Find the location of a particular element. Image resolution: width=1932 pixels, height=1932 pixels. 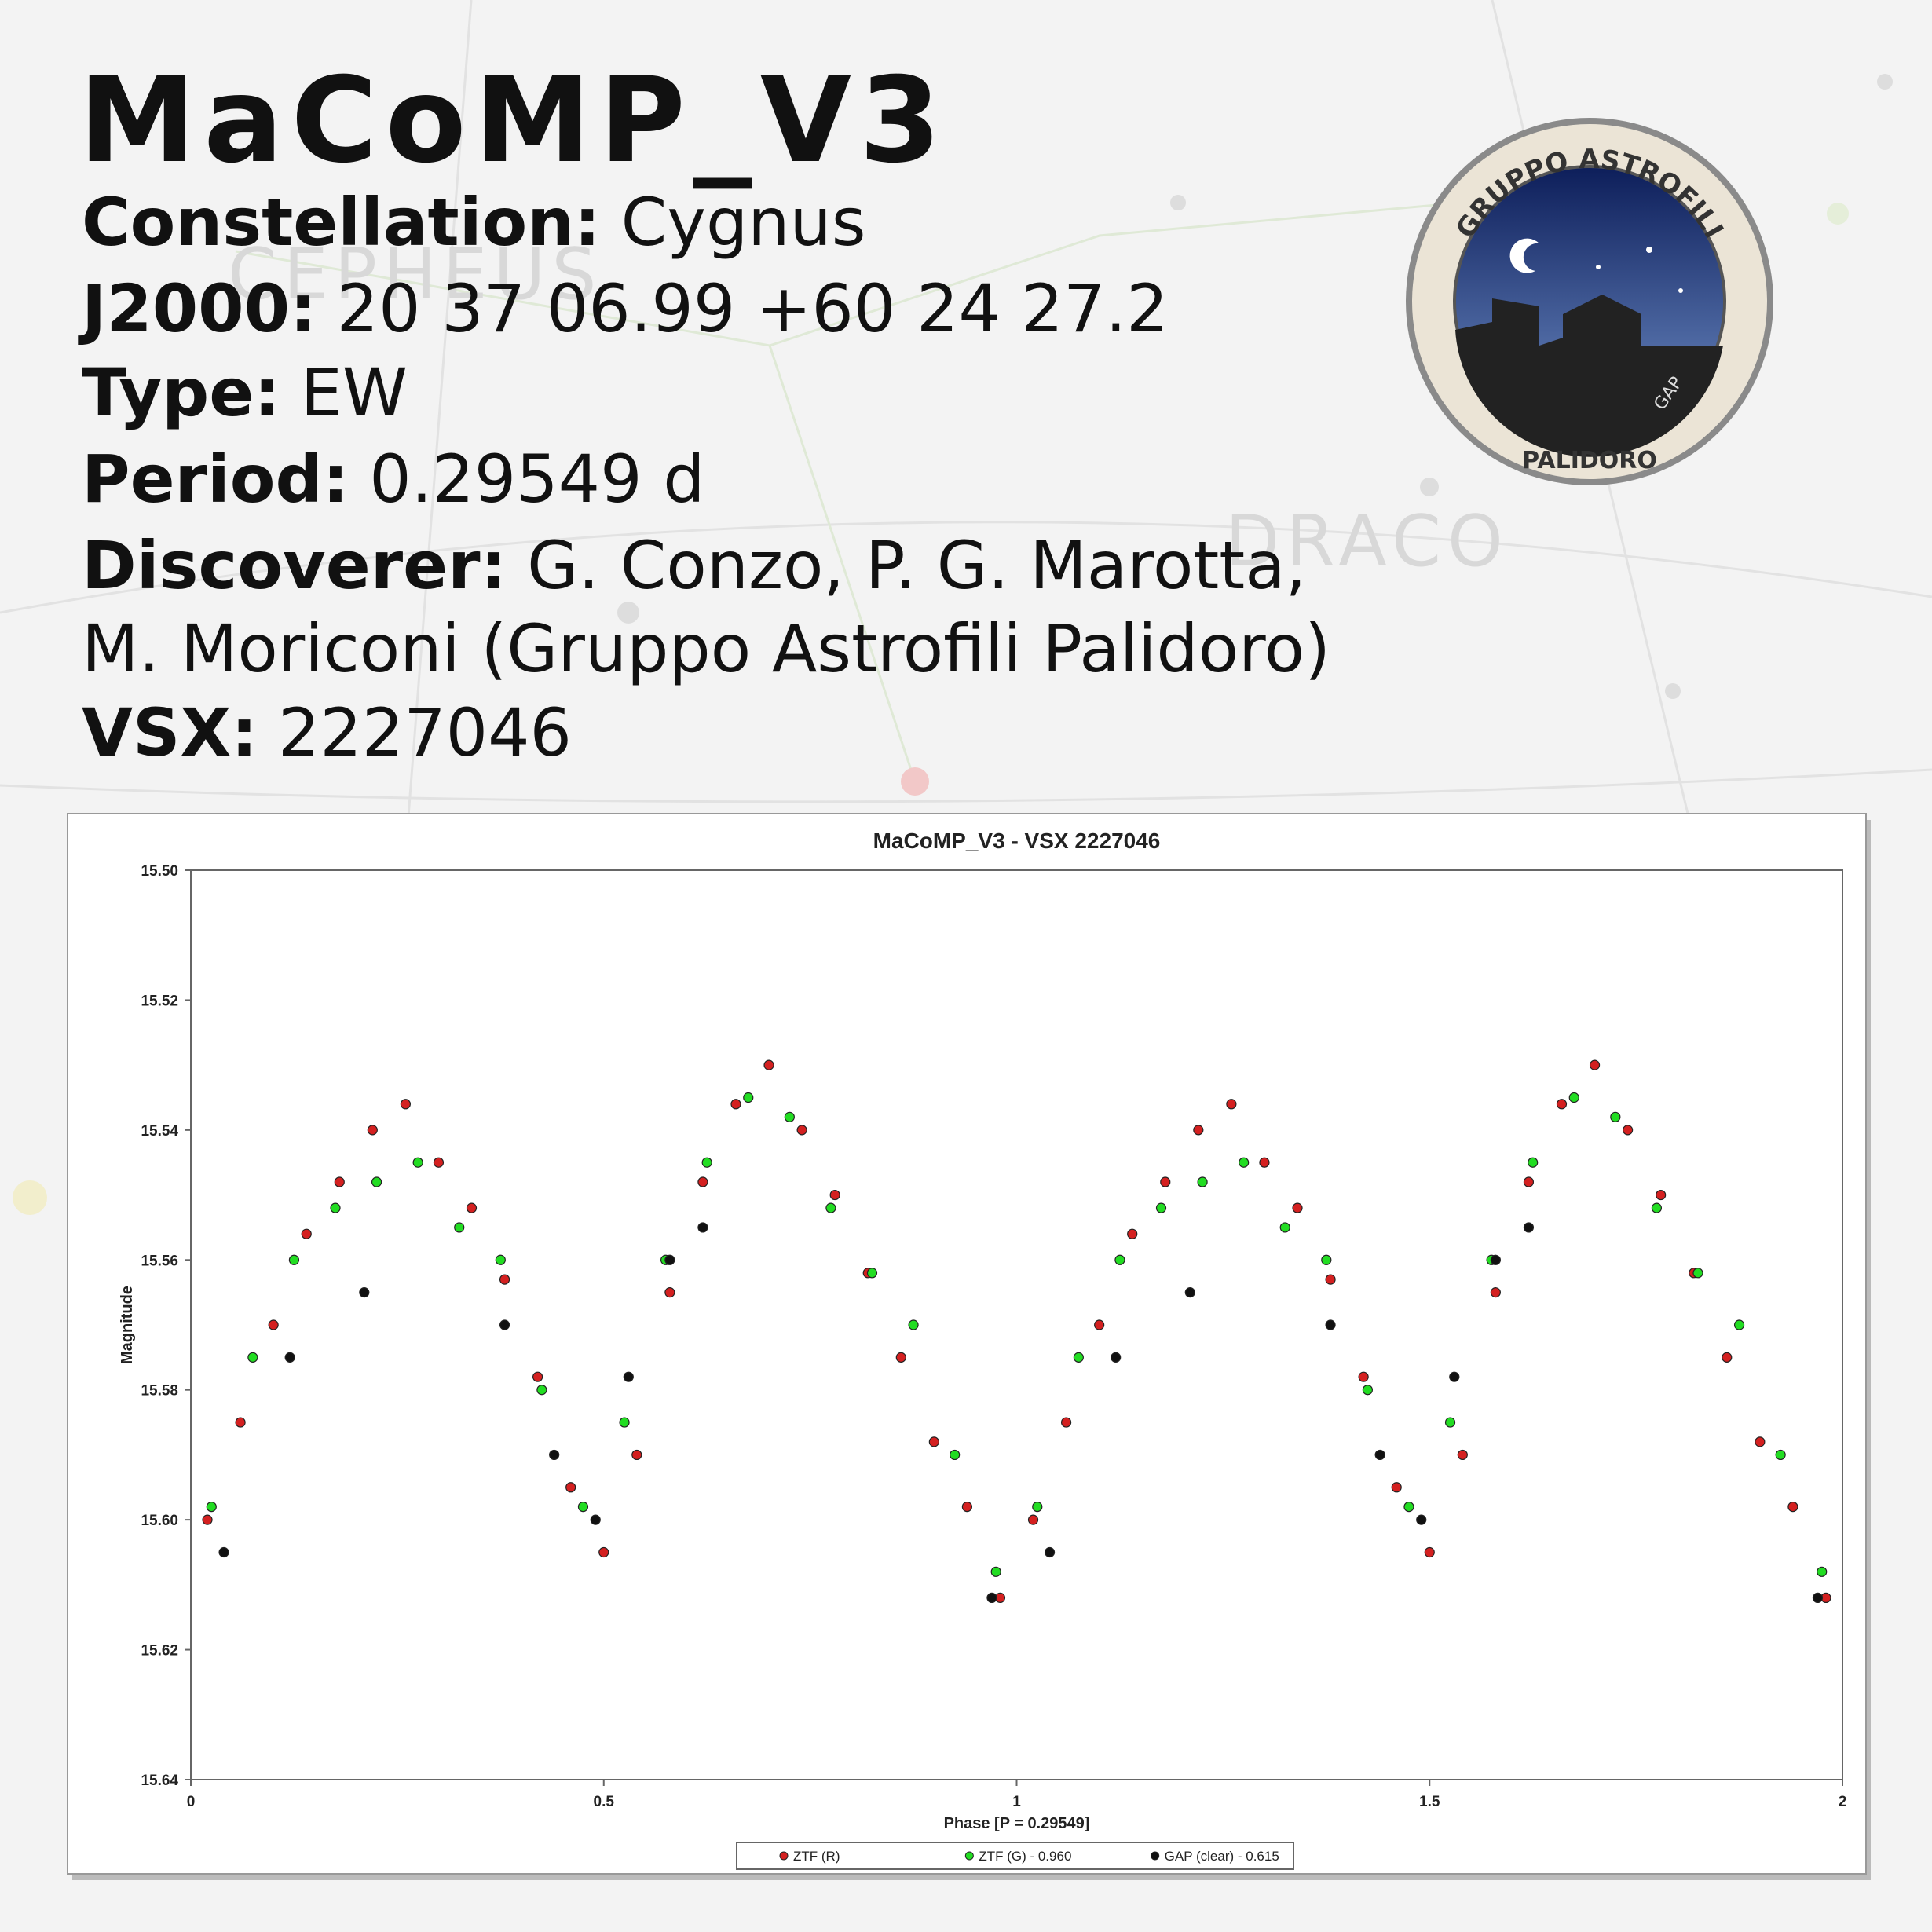

field-value: G. Conzo, P. G. Marotta, is located at coordinates (917, 565).